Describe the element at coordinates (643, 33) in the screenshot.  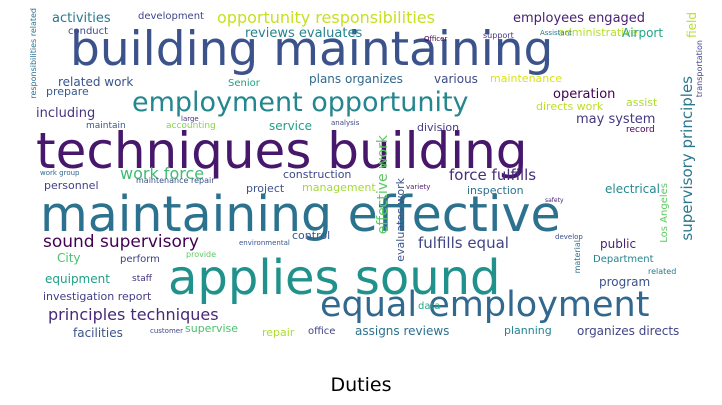
I see `cloud-word: Airport` at that location.